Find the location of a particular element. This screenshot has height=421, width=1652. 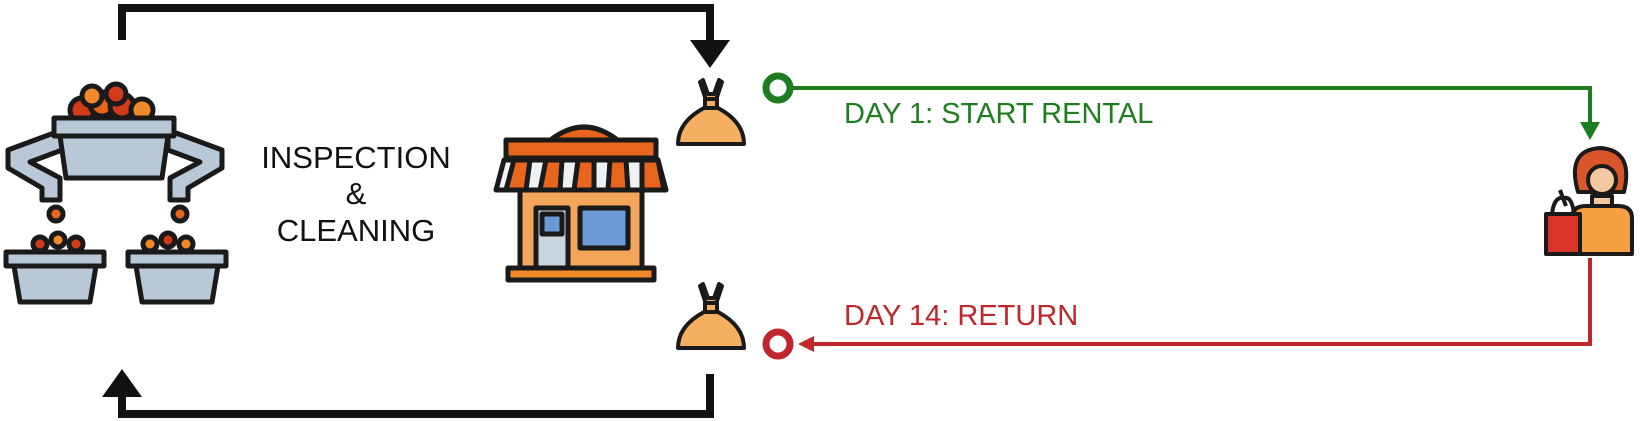

rental-label: DAY 1: START RENTAL is located at coordinates (998, 114).